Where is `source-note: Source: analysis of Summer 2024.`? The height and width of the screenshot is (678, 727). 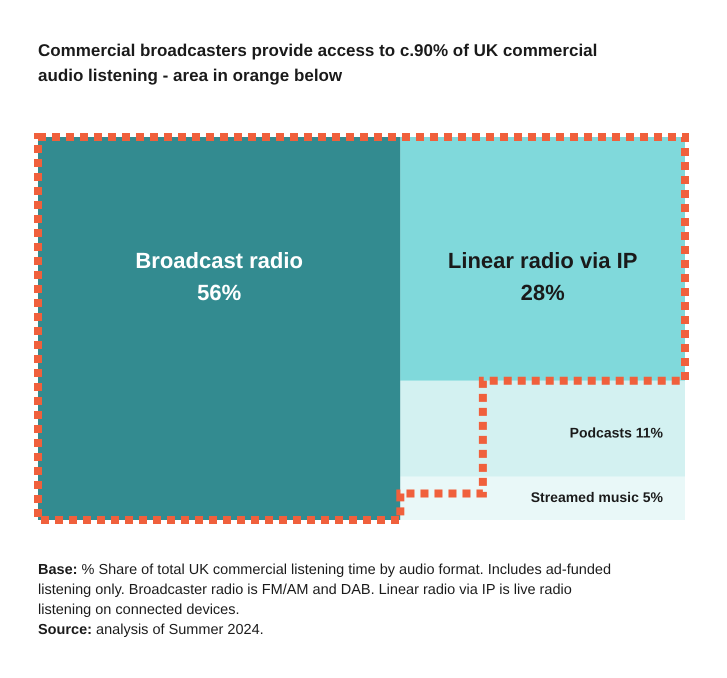 source-note: Source: analysis of Summer 2024. is located at coordinates (151, 630).